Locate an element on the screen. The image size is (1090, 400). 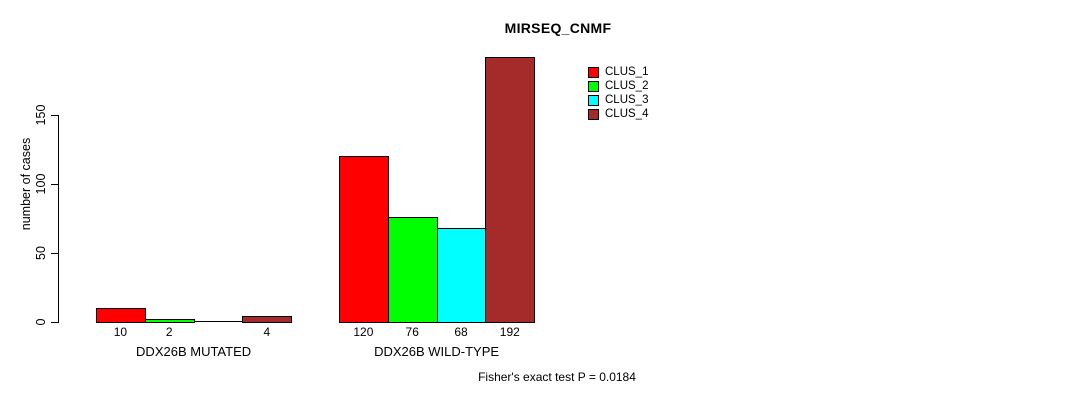
bar-value-label: 76 is located at coordinates (412, 332).